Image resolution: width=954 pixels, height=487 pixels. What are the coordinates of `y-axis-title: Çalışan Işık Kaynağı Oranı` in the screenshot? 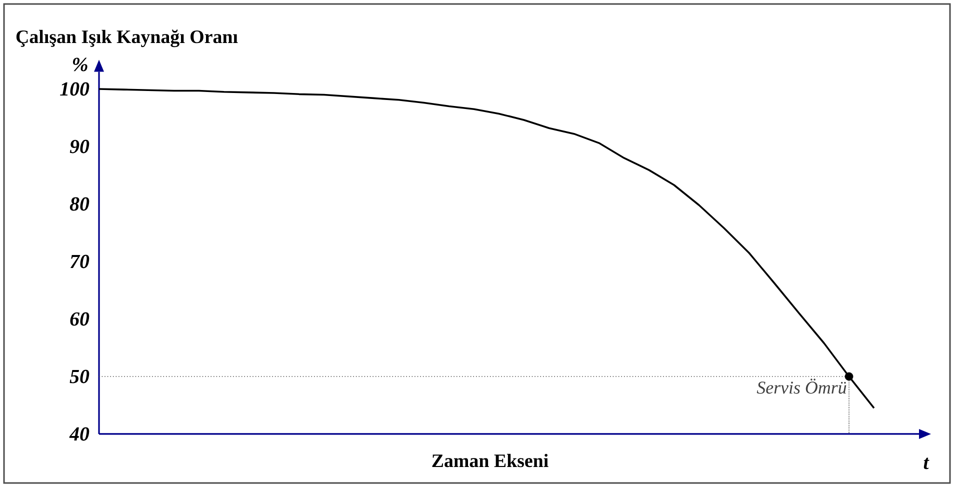 It's located at (127, 39).